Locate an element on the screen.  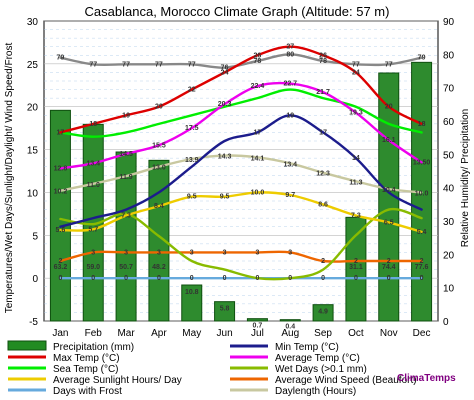
precipitation-label: 4.9 is located at coordinates (323, 312).